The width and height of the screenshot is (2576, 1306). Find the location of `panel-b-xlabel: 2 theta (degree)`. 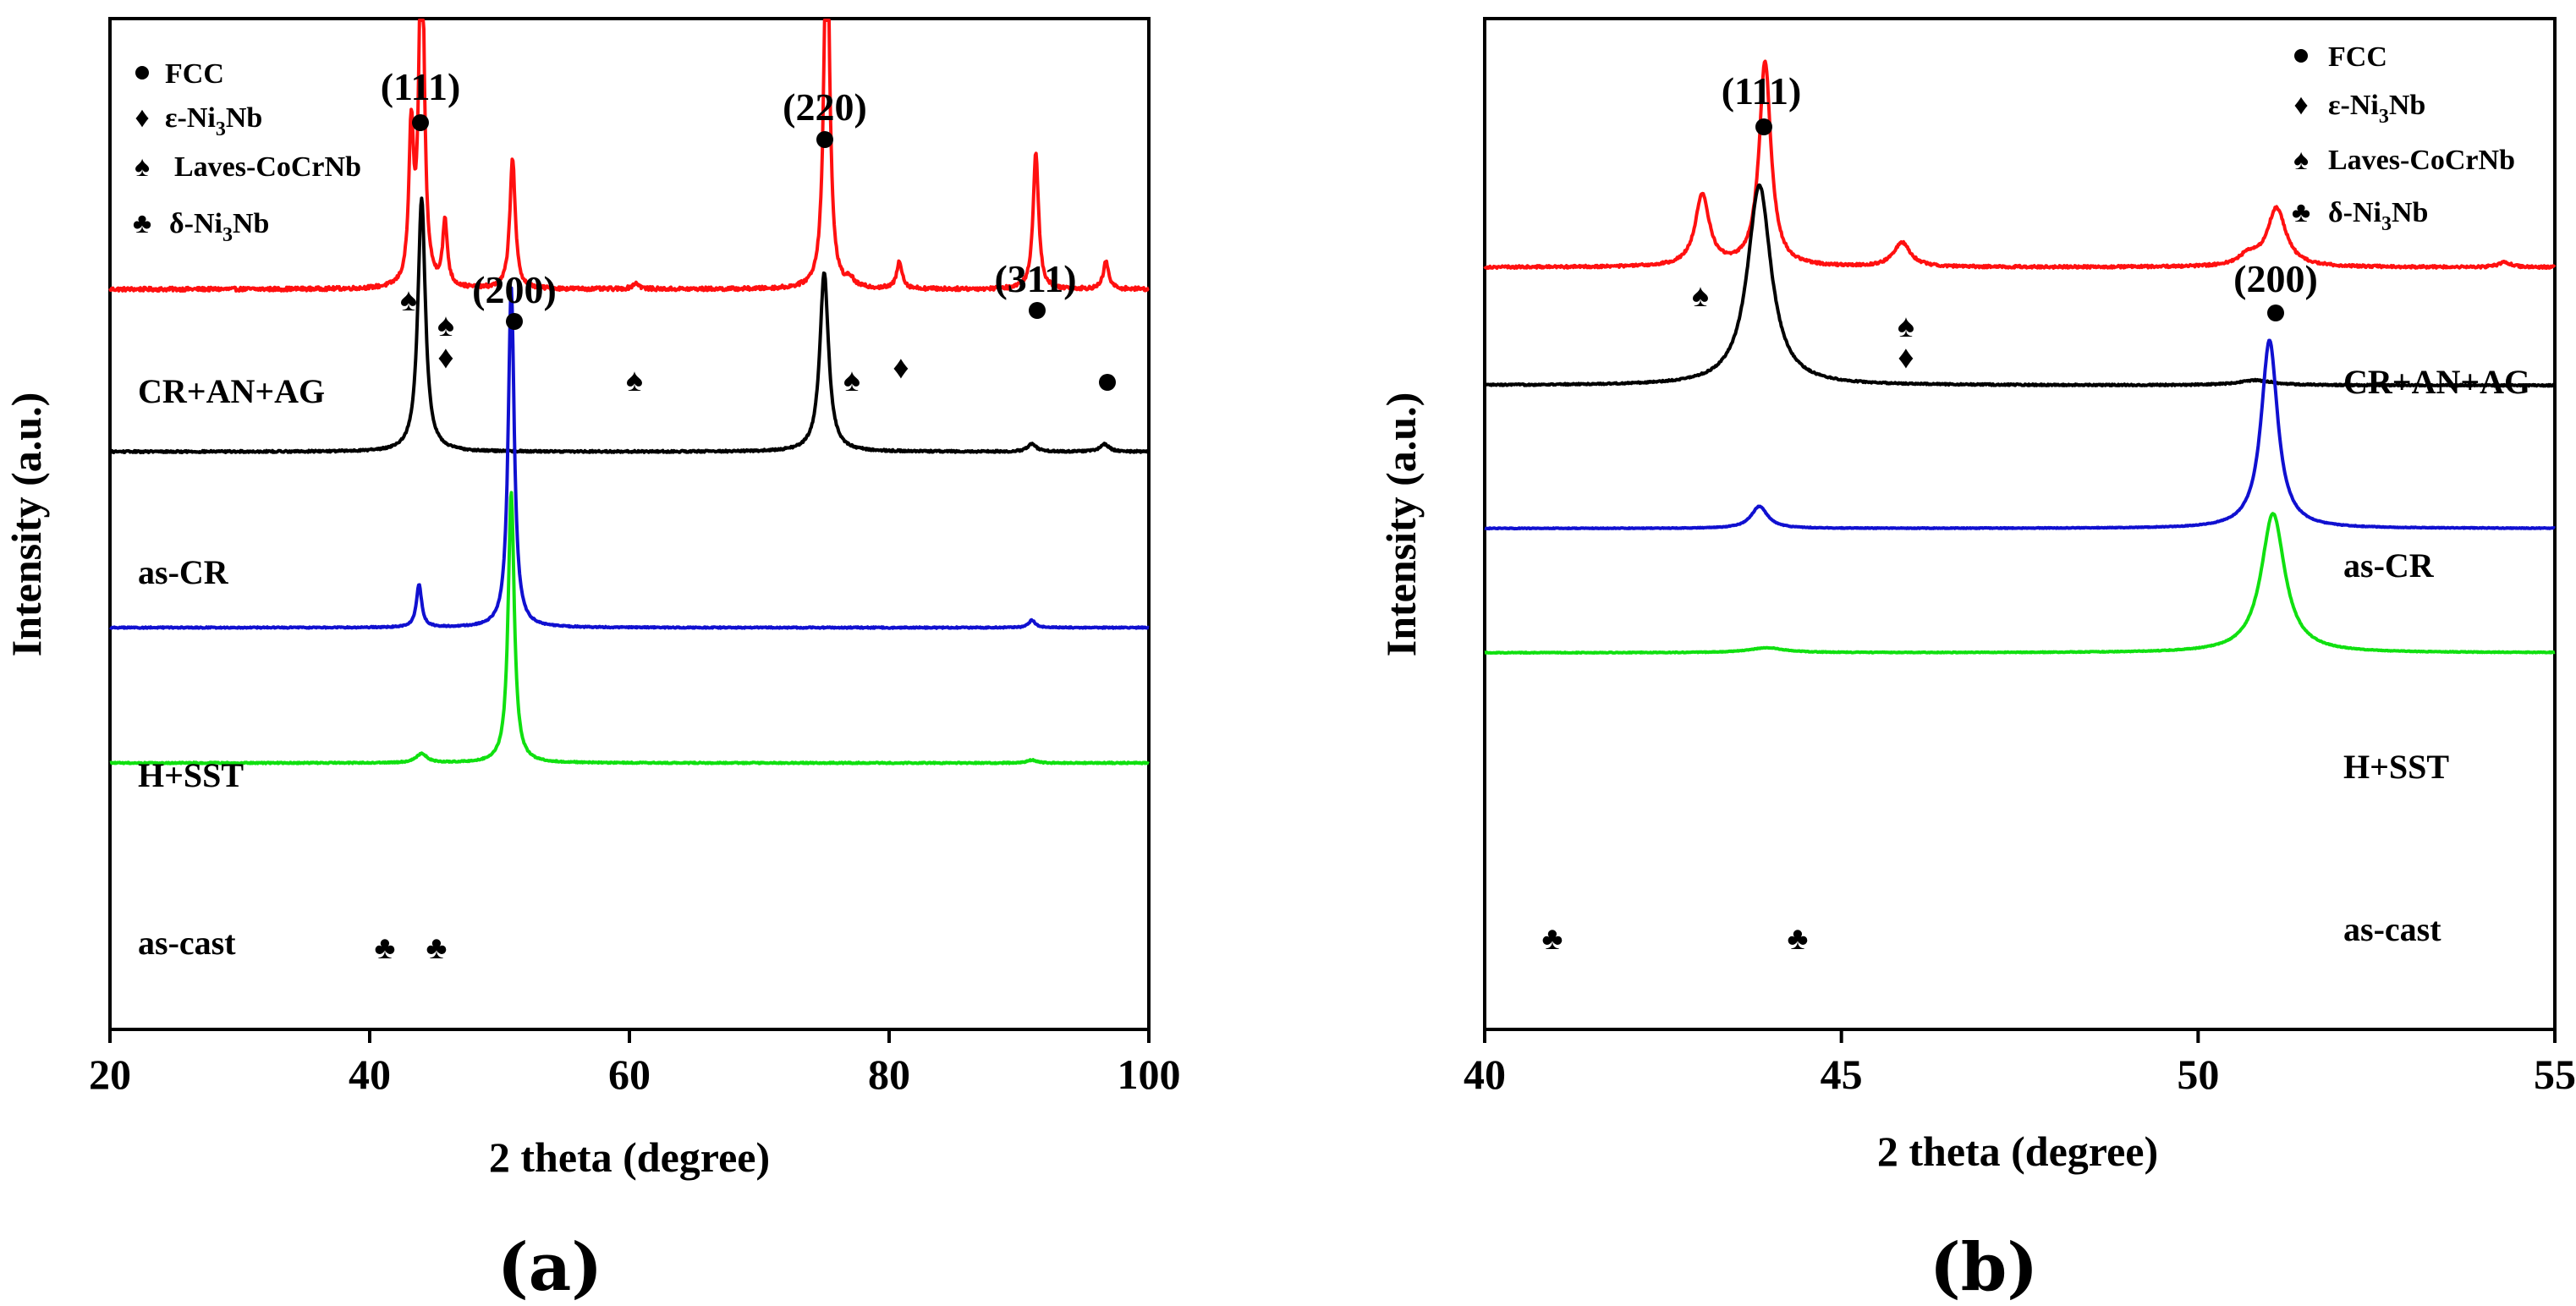

panel-b-xlabel: 2 theta (degree) is located at coordinates (2017, 1151).